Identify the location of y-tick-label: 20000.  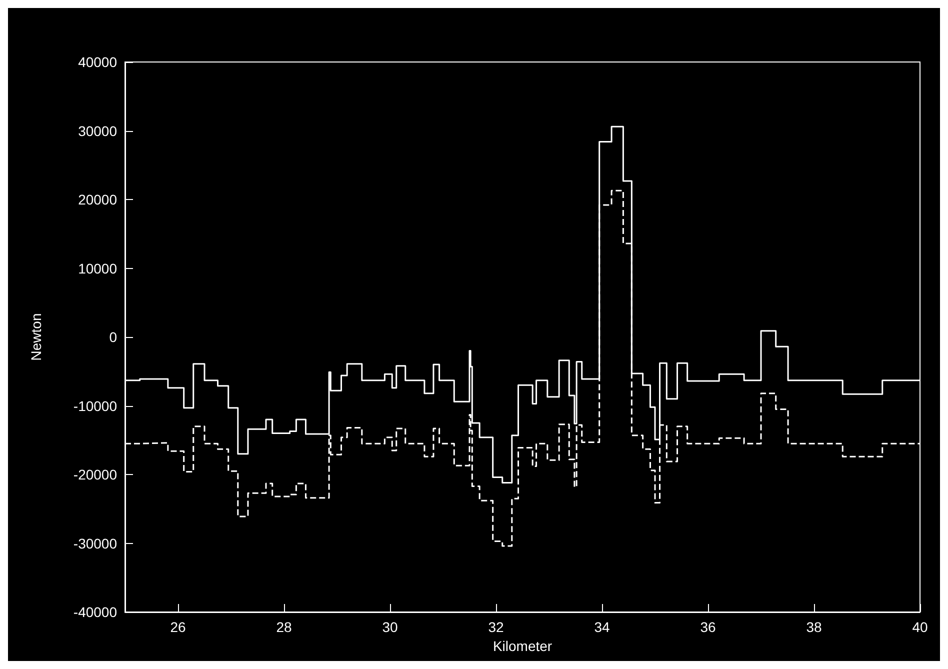
(98, 200).